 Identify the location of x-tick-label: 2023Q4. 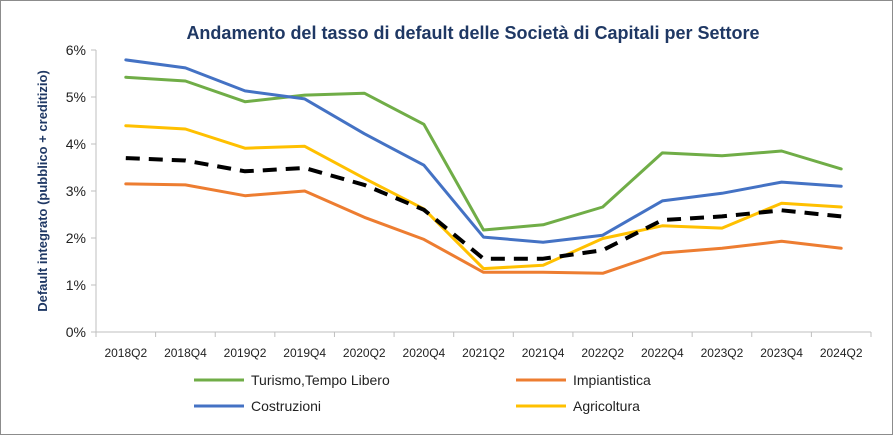
(781, 353).